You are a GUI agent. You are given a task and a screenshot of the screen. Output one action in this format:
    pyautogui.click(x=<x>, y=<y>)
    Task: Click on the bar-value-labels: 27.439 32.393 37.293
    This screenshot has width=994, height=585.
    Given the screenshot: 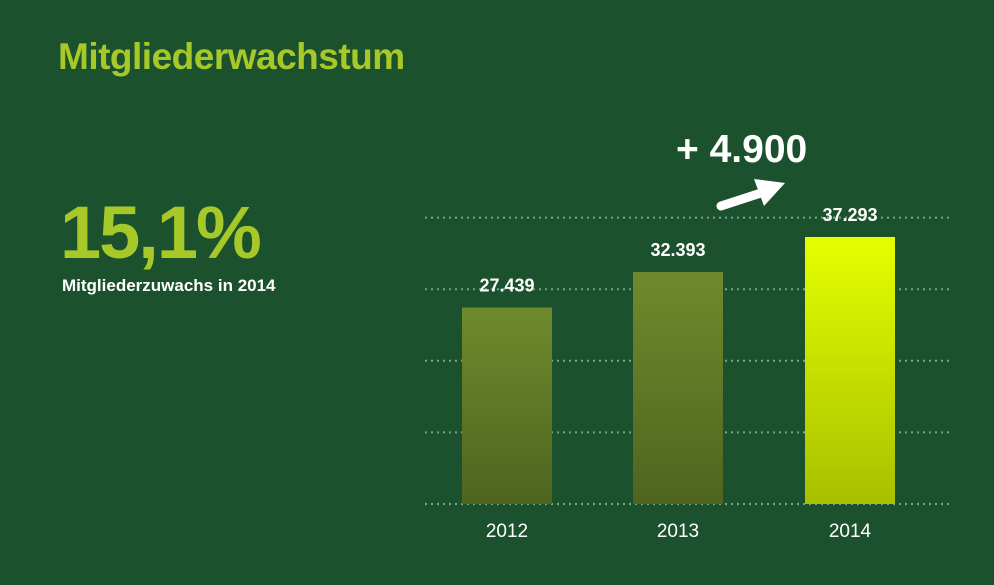 What is the action you would take?
    pyautogui.click(x=678, y=250)
    